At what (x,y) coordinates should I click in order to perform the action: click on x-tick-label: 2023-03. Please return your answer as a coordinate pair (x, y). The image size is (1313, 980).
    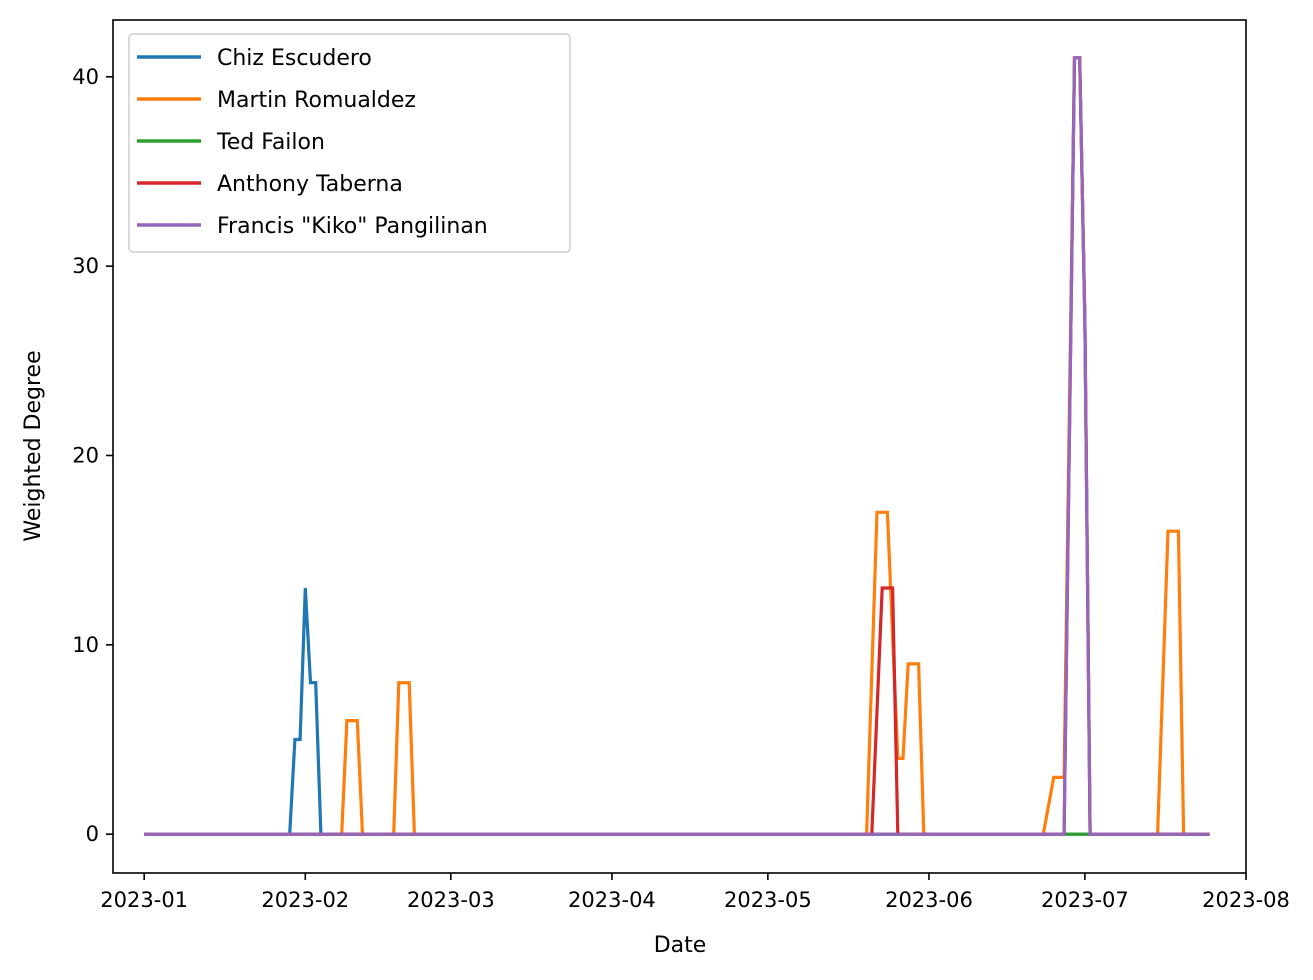
    Looking at the image, I should click on (451, 900).